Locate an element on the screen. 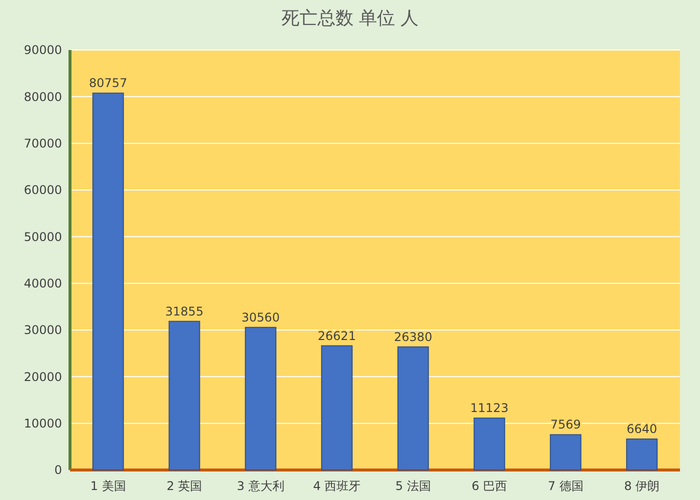  y-tick-label: 20000 is located at coordinates (43, 377).